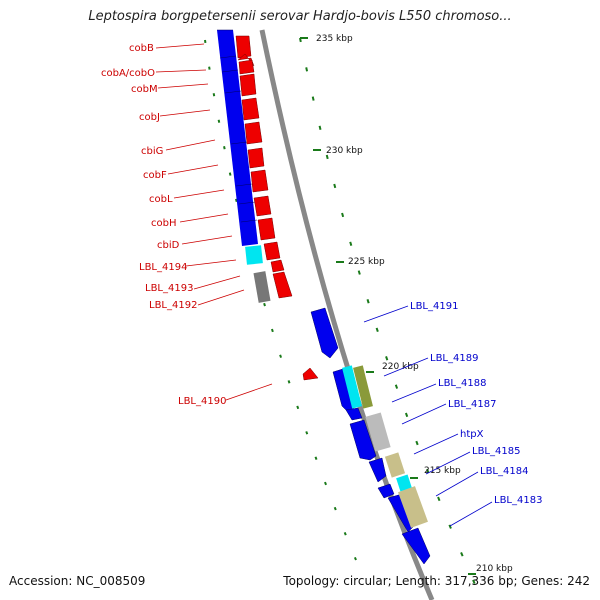 The image size is (600, 600). What do you see at coordinates (169, 288) in the screenshot?
I see `gene-label-LBL_4193: LBL_4193` at bounding box center [169, 288].